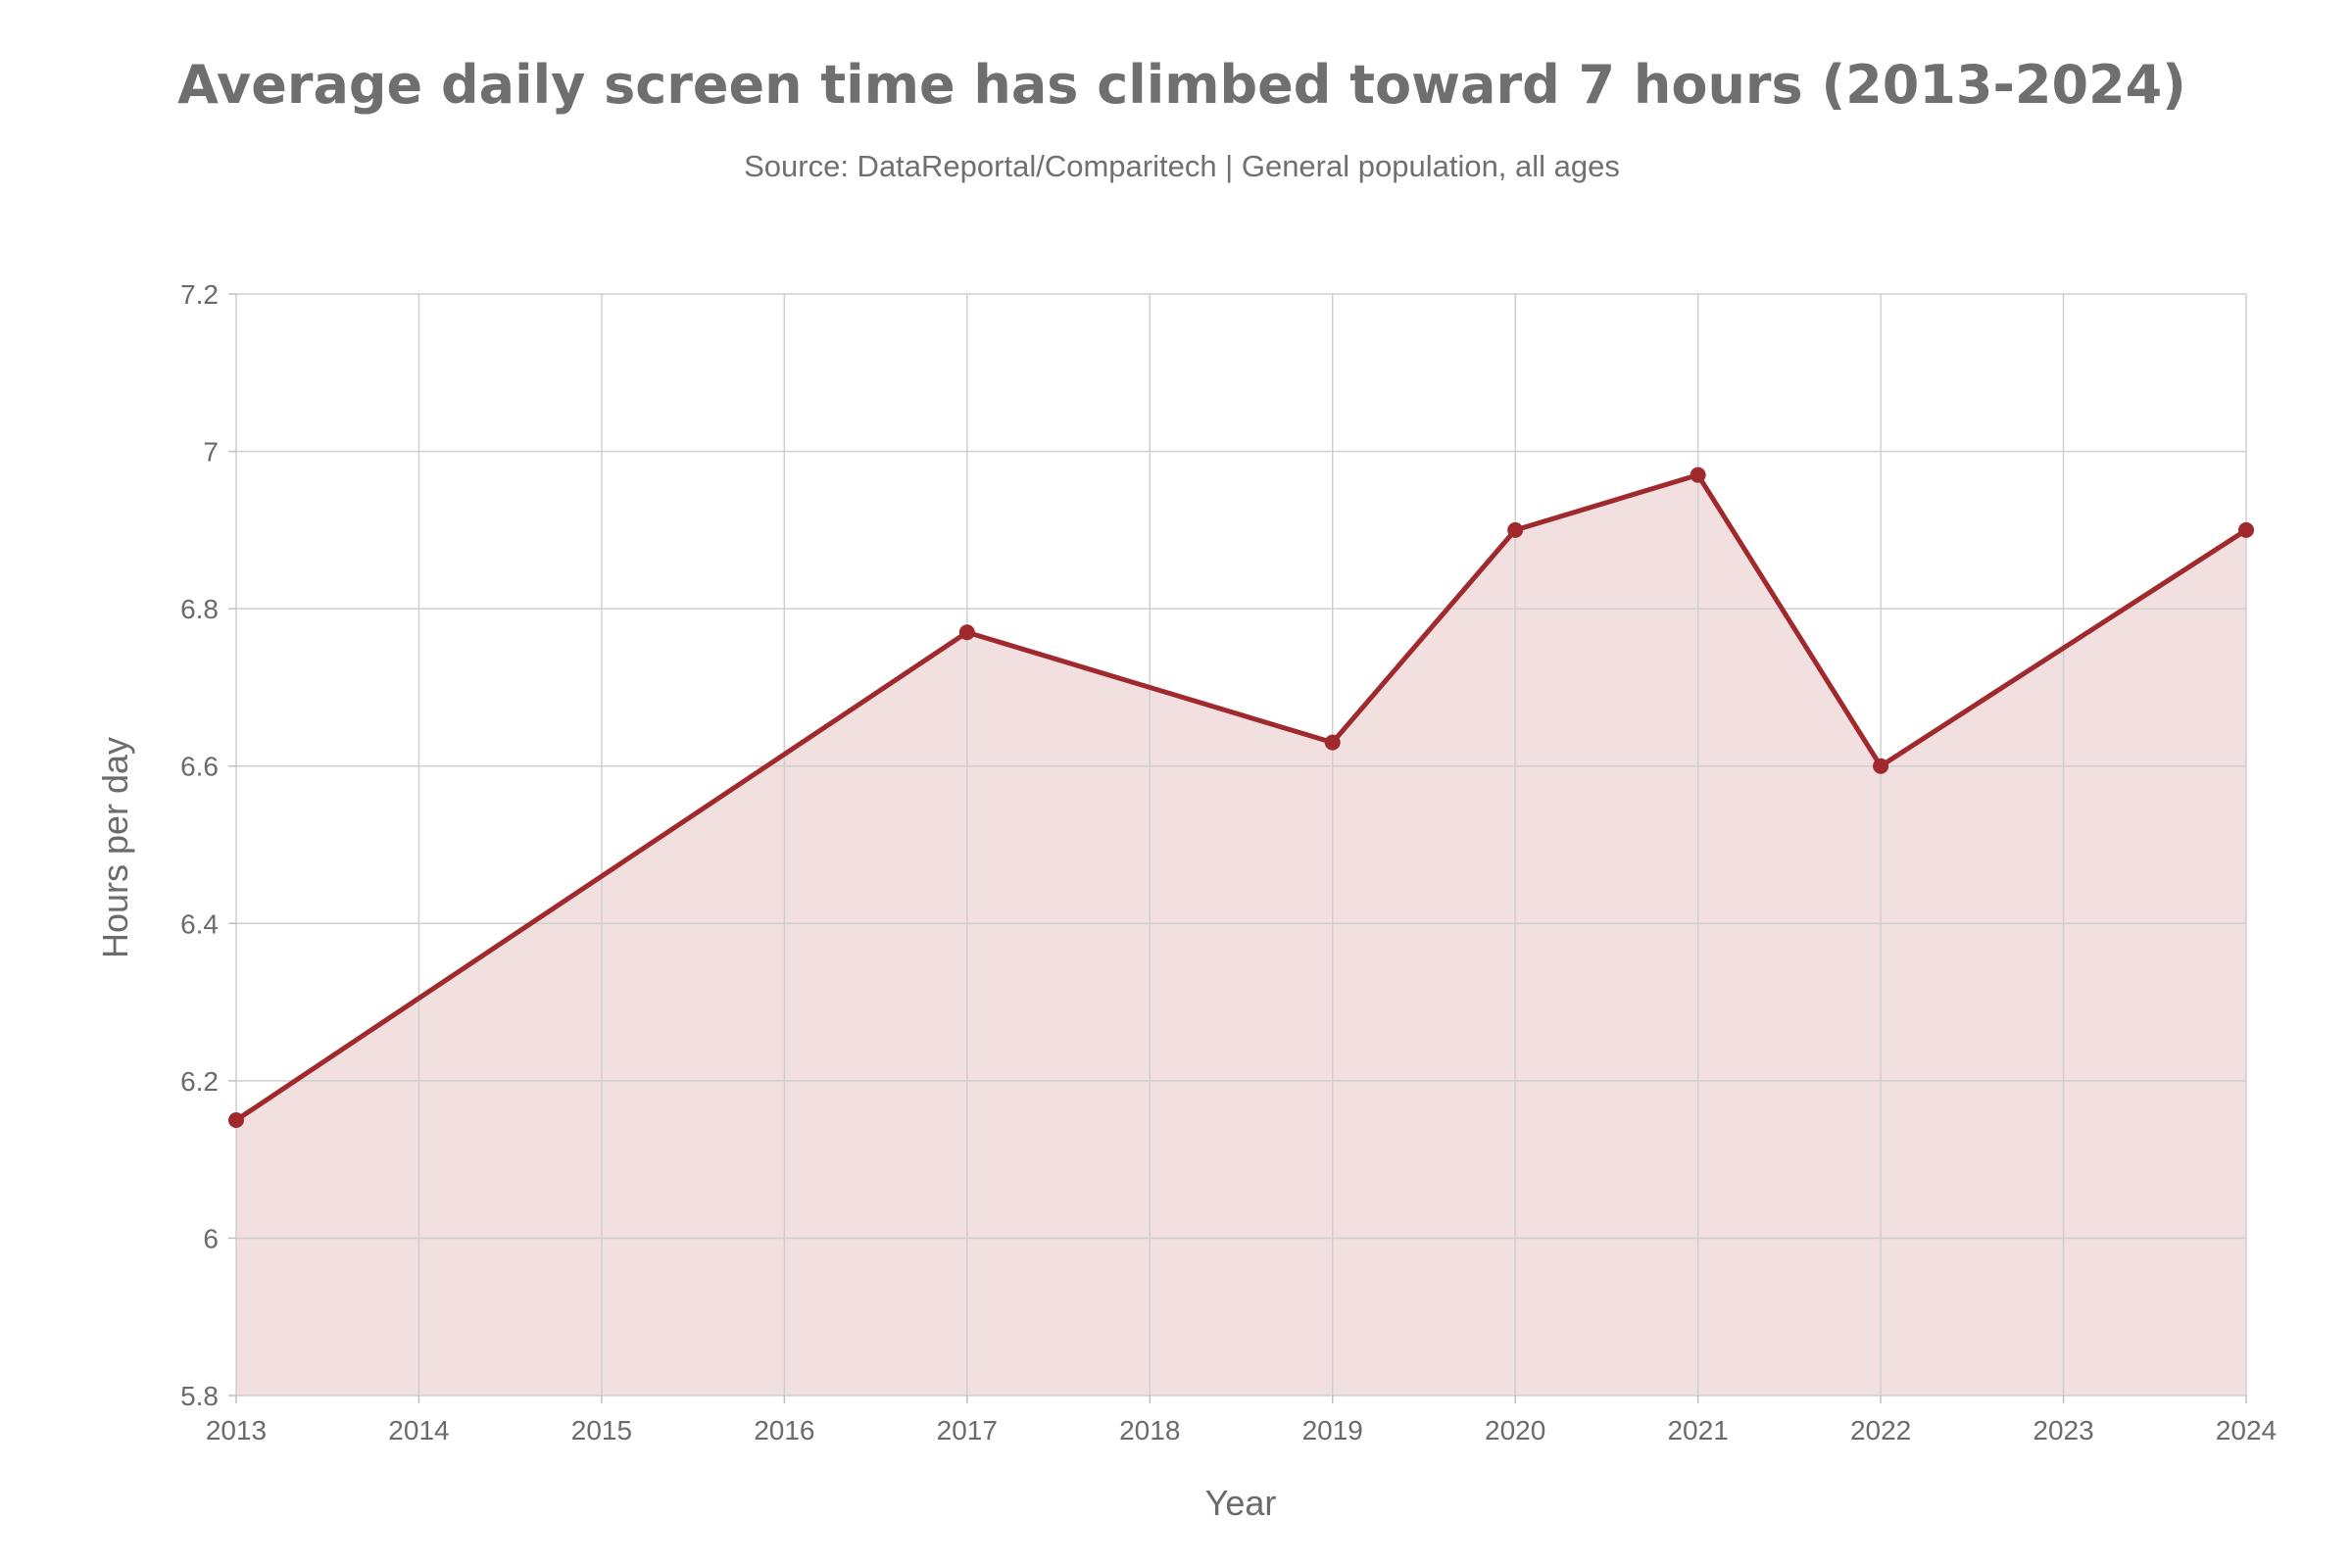 This screenshot has height=1568, width=2352. I want to click on y-axis-ticks: 5.8 6 6.2 6.4 6.6 6.8 7 7.2, so click(208, 845).